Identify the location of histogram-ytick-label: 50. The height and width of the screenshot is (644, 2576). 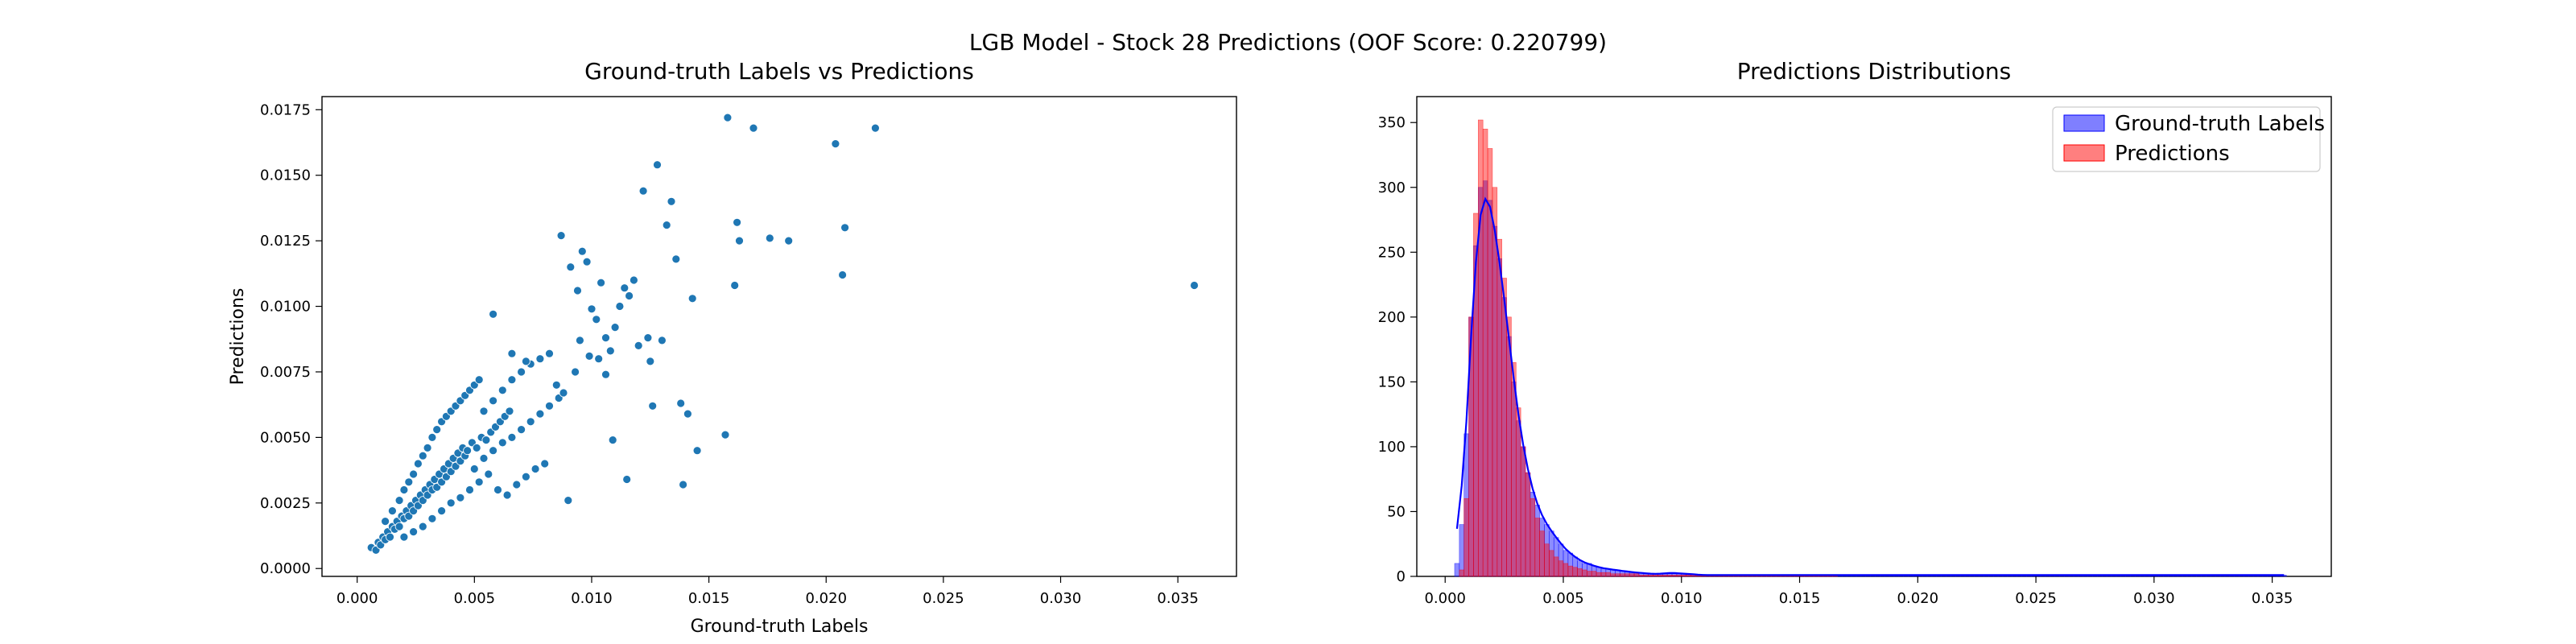
(1396, 511).